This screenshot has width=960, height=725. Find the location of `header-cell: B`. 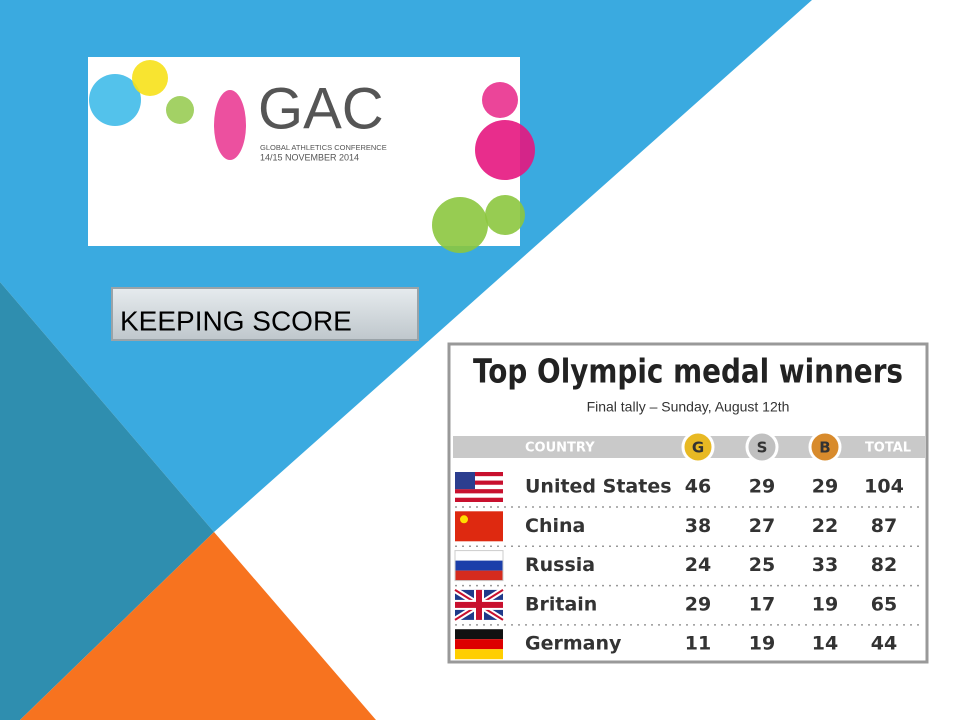

header-cell: B is located at coordinates (824, 448).